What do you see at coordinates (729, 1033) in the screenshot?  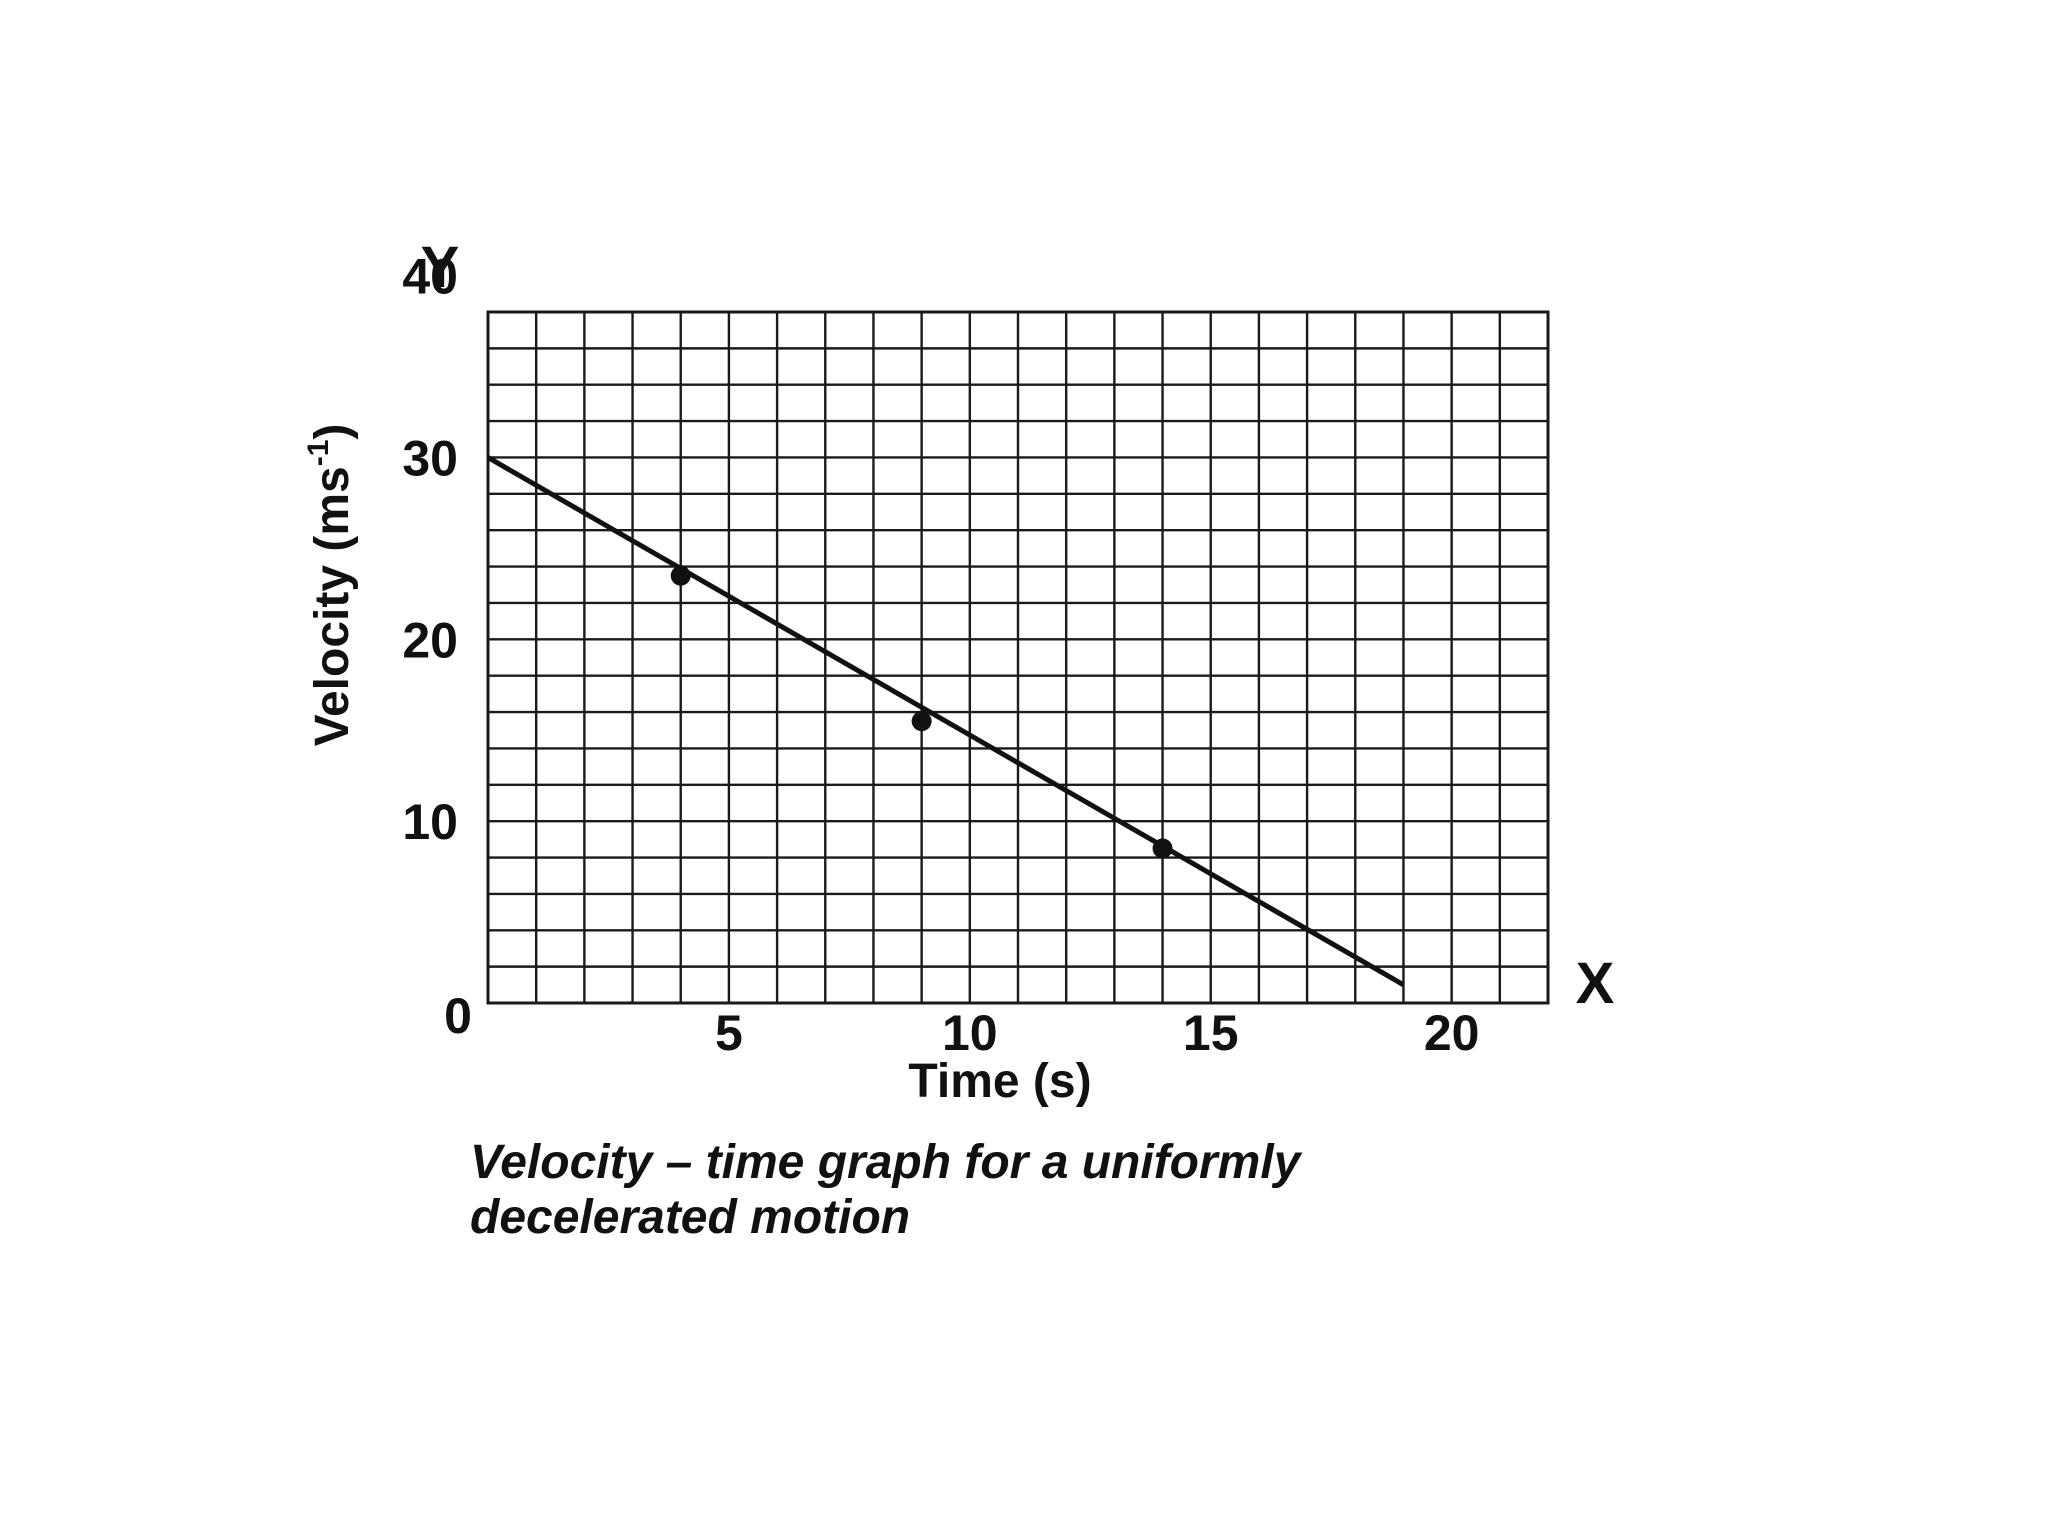 I see `x-tick-label: 5` at bounding box center [729, 1033].